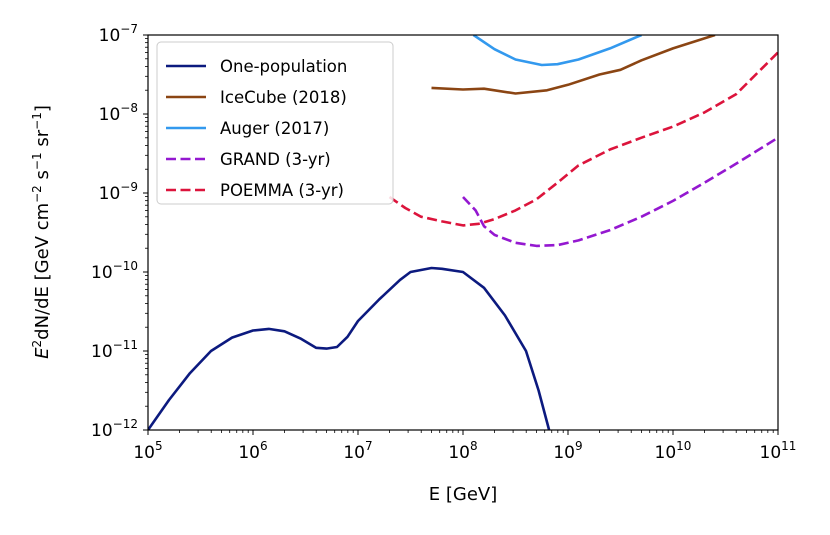 This screenshot has width=830, height=535. Describe the element at coordinates (673, 451) in the screenshot. I see `x-tick-label: 10¹⁰` at that location.